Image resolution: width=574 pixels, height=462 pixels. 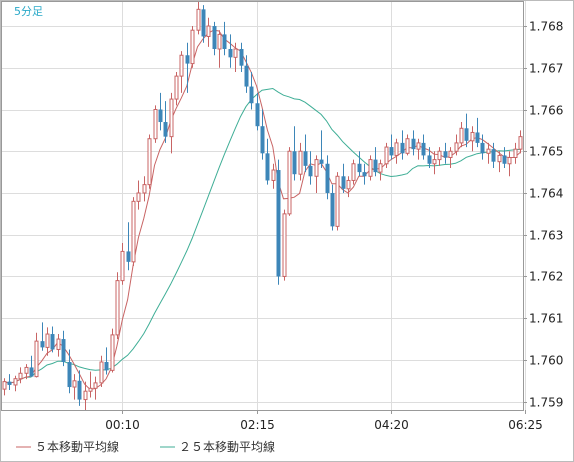 I want to click on legend-ma5-label: ５本移動平均線, so click(x=77, y=446).